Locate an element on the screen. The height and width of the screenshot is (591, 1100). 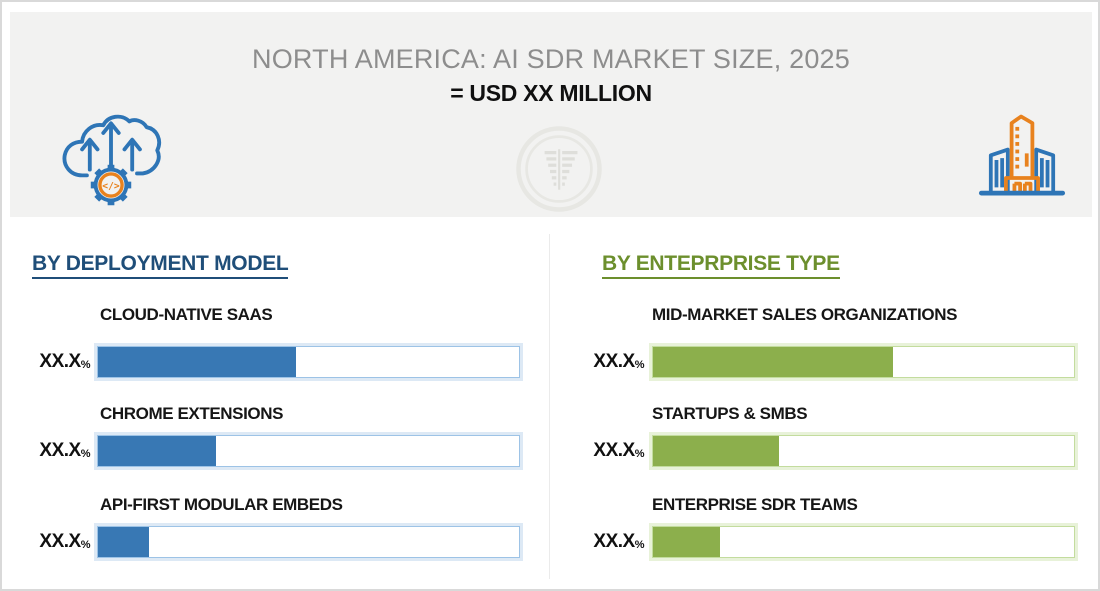
bar-label: MID-MARKET SALES ORGANIZATIONS is located at coordinates (805, 314).